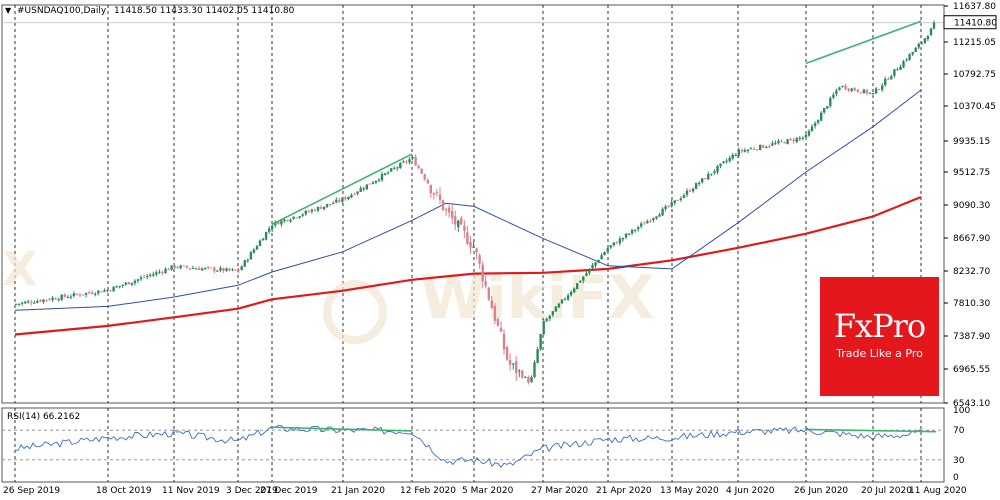 This screenshot has width=1000, height=500. What do you see at coordinates (971, 337) in the screenshot?
I see `price-tick-label: 7387.90` at bounding box center [971, 337].